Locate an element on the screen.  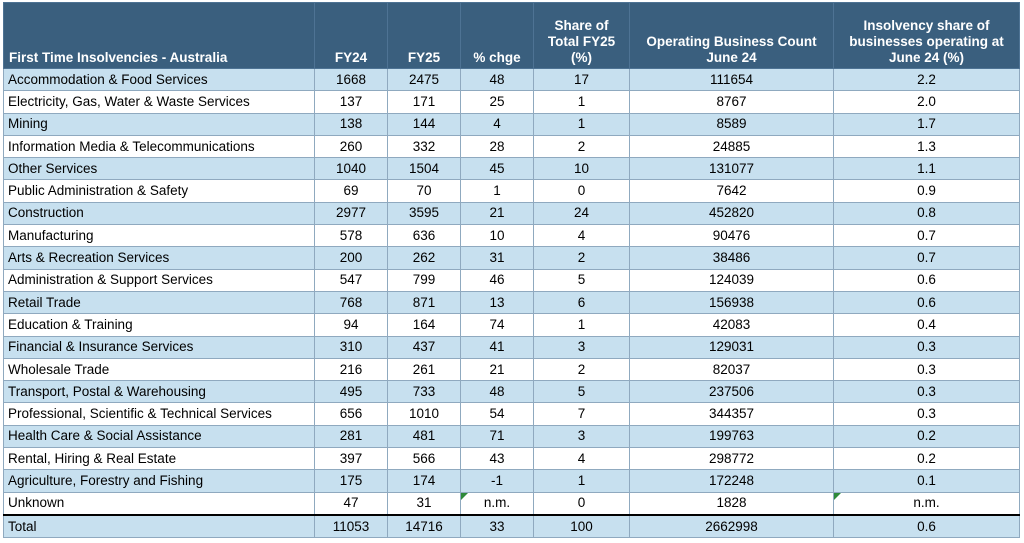
cell-value: Manufacturing is located at coordinates (51, 235).